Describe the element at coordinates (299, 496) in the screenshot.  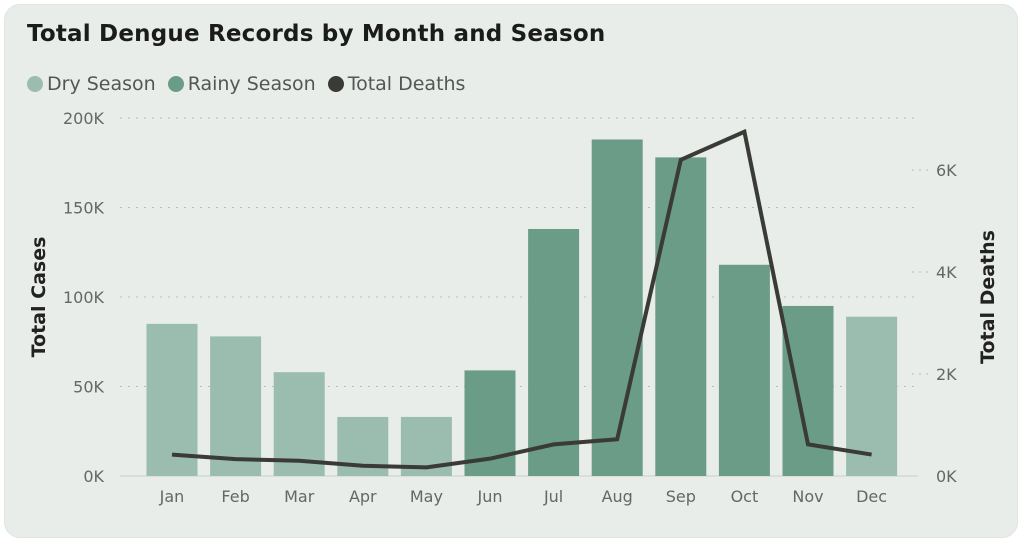
I see `x-tick-label: Mar` at that location.